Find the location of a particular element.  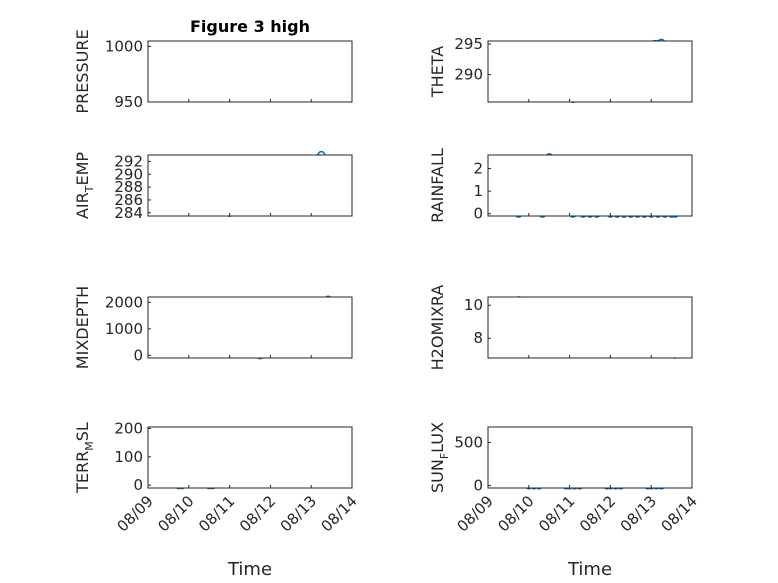

subplot-pressure: 950 1000 PRESSURE Figure 3 high is located at coordinates (213, 65).